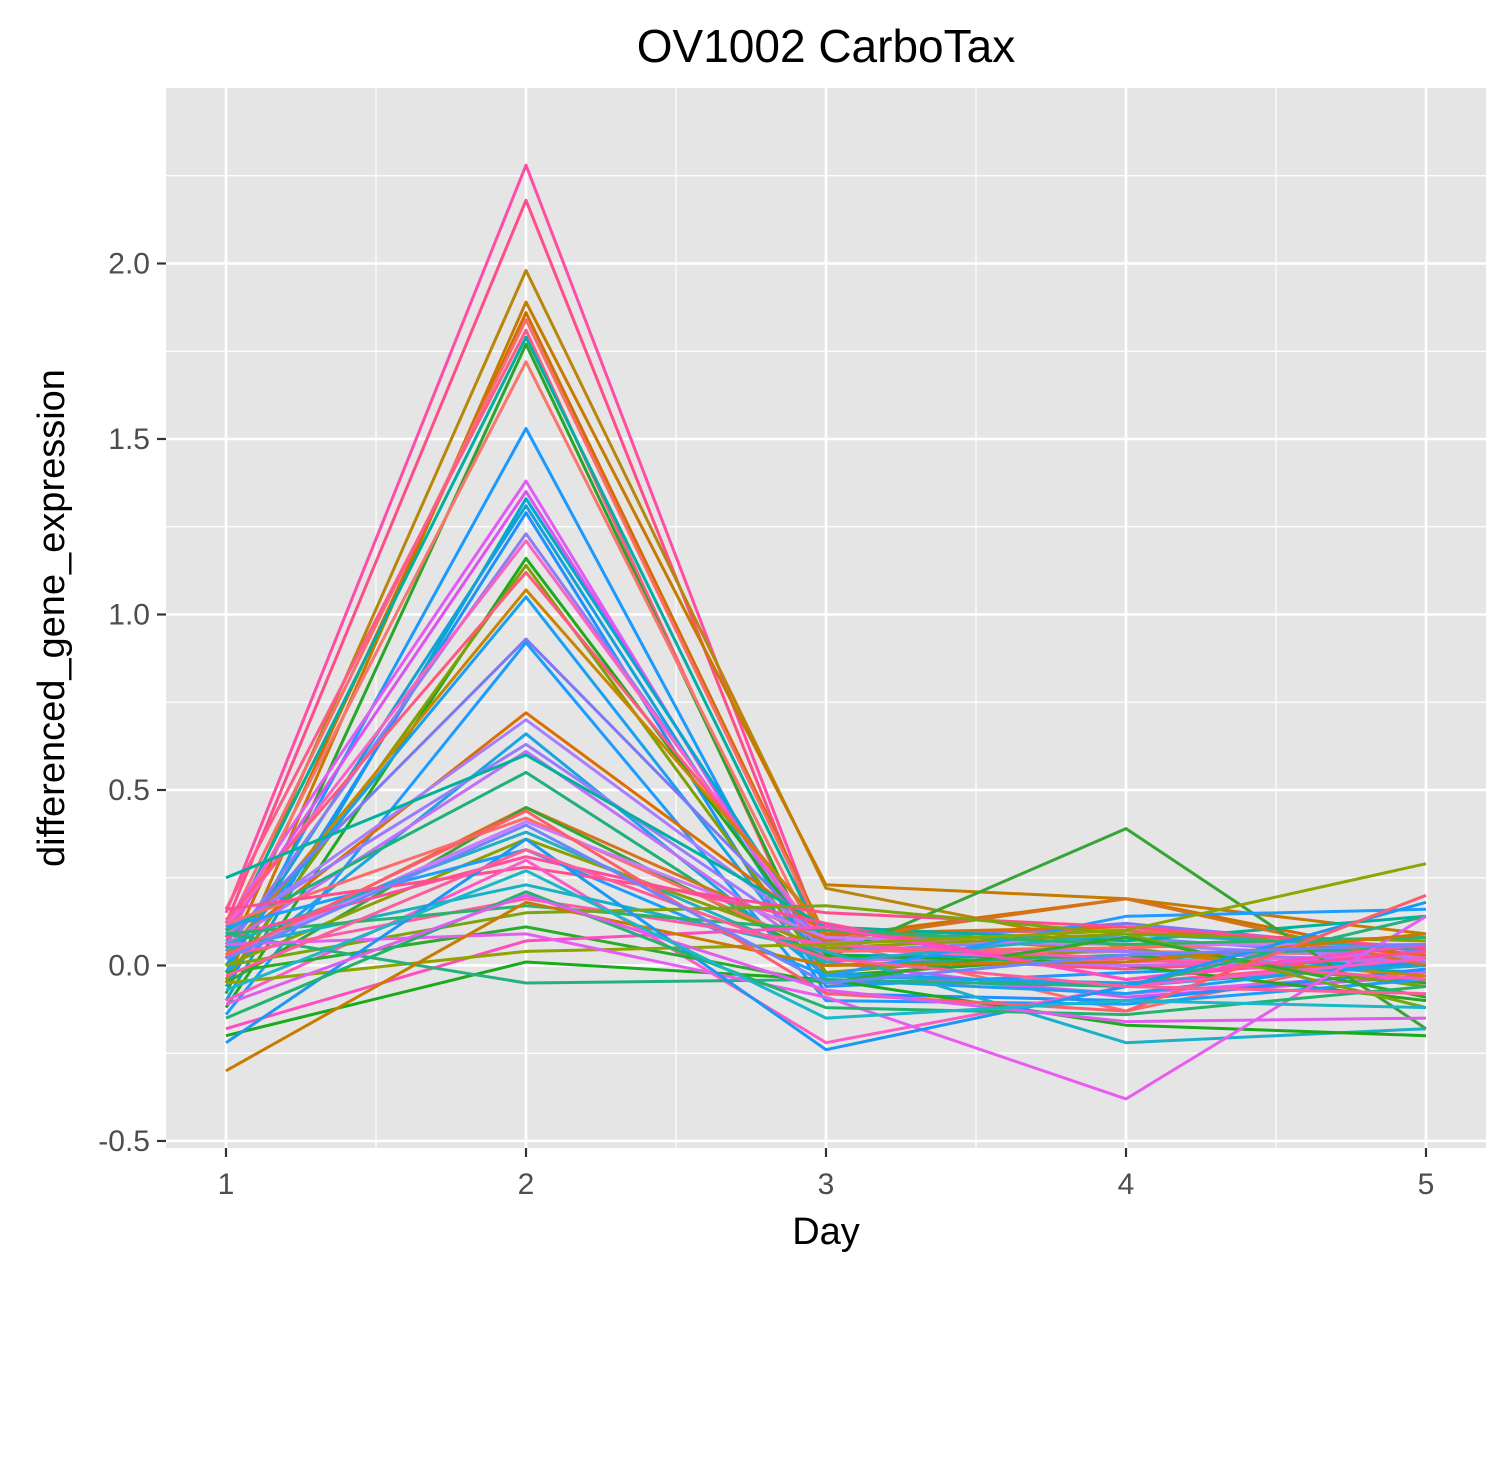  I want to click on y-tick-label: -0.5, so click(124, 1141).